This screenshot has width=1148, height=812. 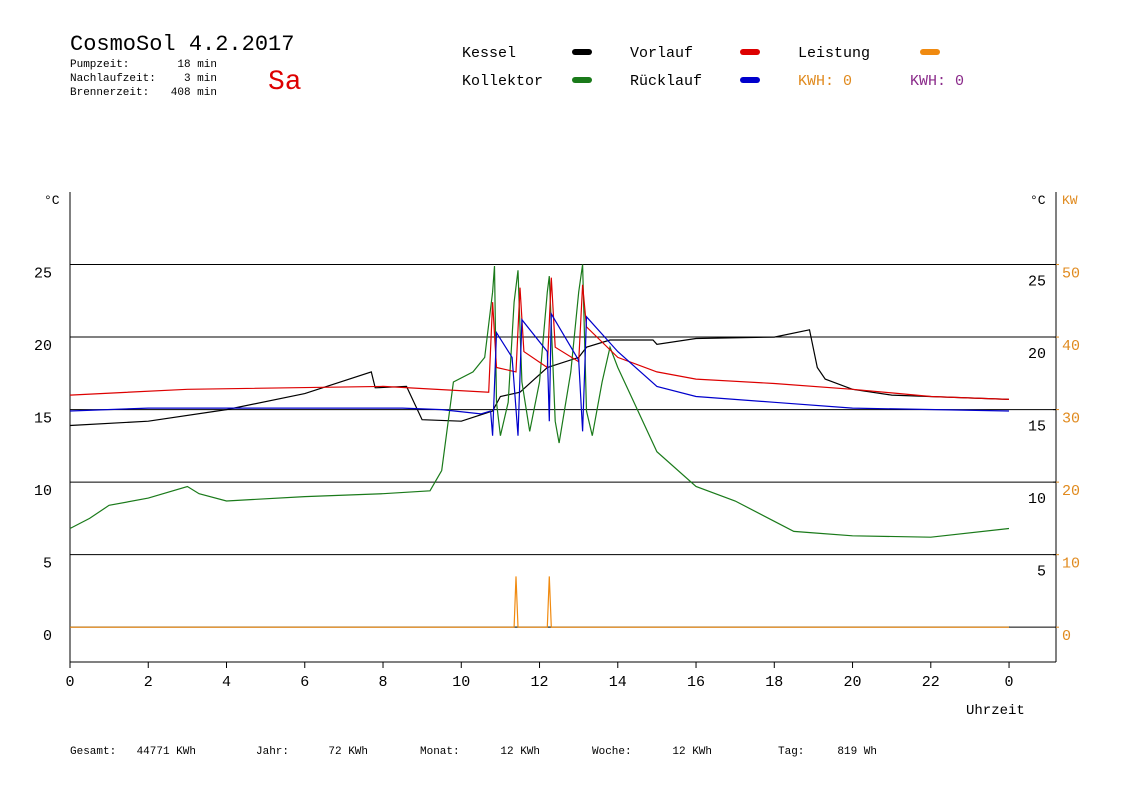 I want to click on x-tick-label: 18, so click(x=774, y=682).